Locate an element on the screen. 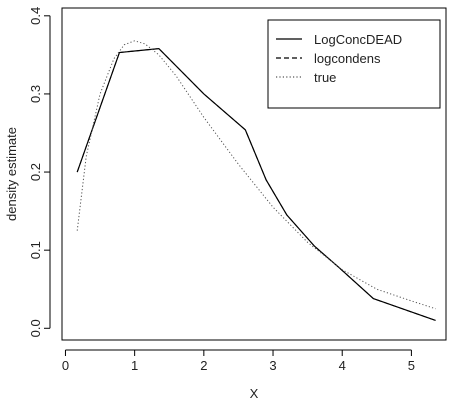 The width and height of the screenshot is (474, 408). legend-items: LogConcDEAD logcondens true is located at coordinates (339, 58).